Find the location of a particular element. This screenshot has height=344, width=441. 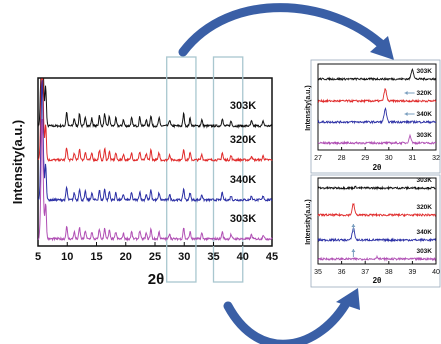

inset2-xtick-3: 38 is located at coordinates (389, 272).